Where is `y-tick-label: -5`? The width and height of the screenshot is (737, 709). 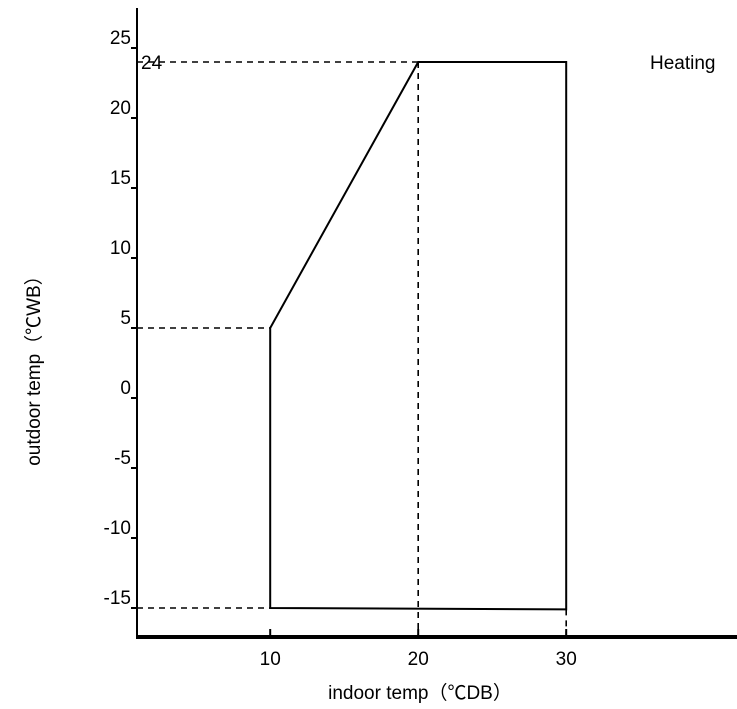
y-tick-label: -5 is located at coordinates (122, 458).